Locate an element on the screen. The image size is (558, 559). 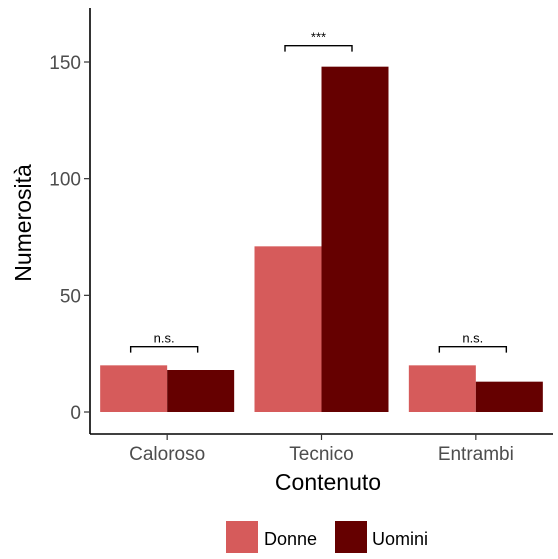
legend: Donne Uomini is located at coordinates (327, 537).